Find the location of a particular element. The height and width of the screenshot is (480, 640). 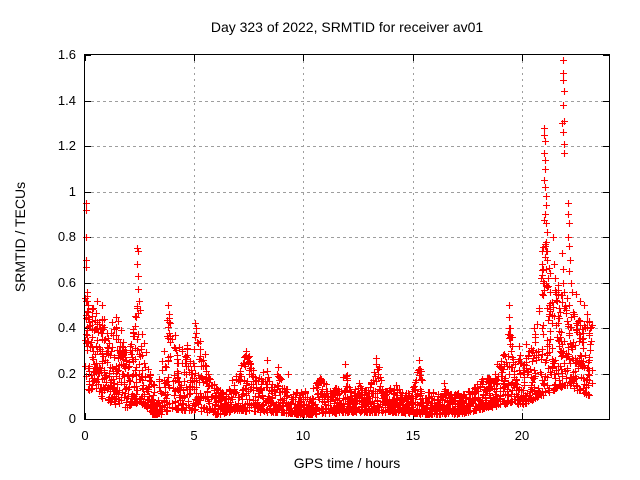

x-tick-label: 15 is located at coordinates (413, 435).